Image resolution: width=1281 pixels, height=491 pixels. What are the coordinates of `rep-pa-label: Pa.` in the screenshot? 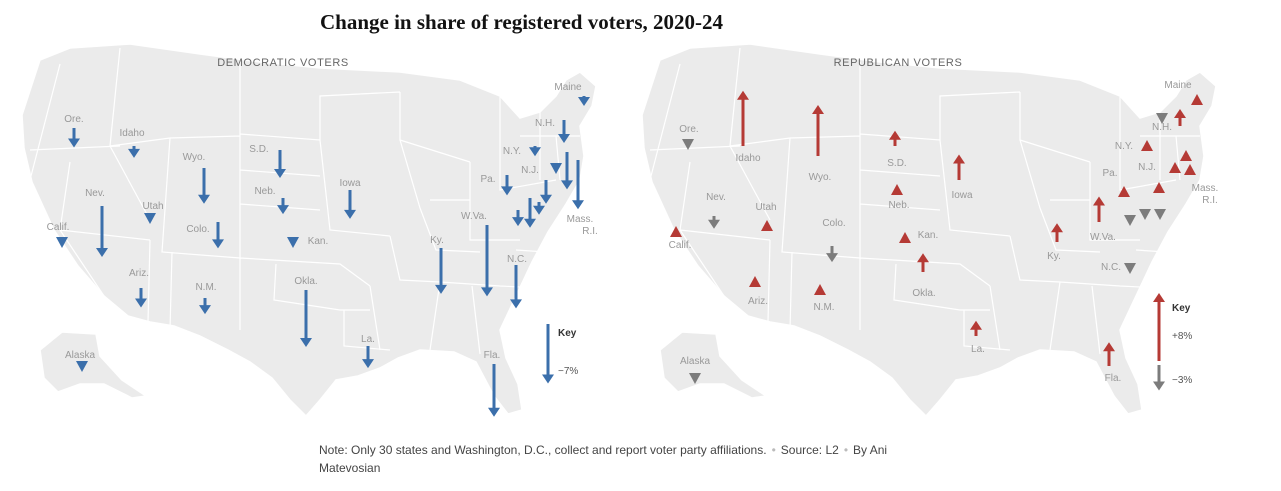 It's located at (1109, 173).